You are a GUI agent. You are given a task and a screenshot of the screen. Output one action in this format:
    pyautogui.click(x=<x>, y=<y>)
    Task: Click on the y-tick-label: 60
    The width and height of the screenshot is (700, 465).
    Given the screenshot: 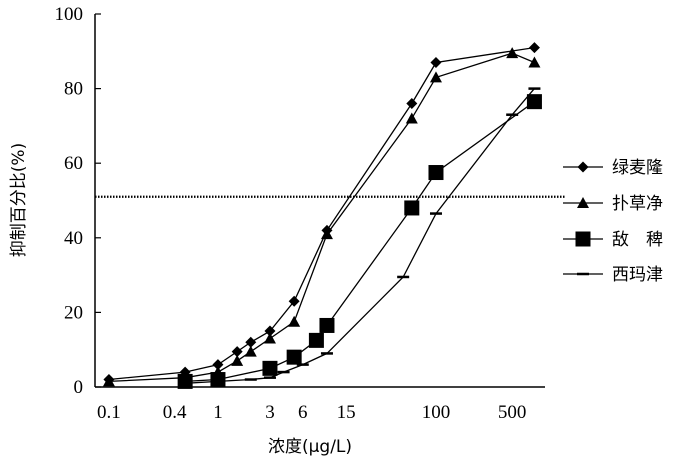 What is the action you would take?
    pyautogui.click(x=73, y=163)
    